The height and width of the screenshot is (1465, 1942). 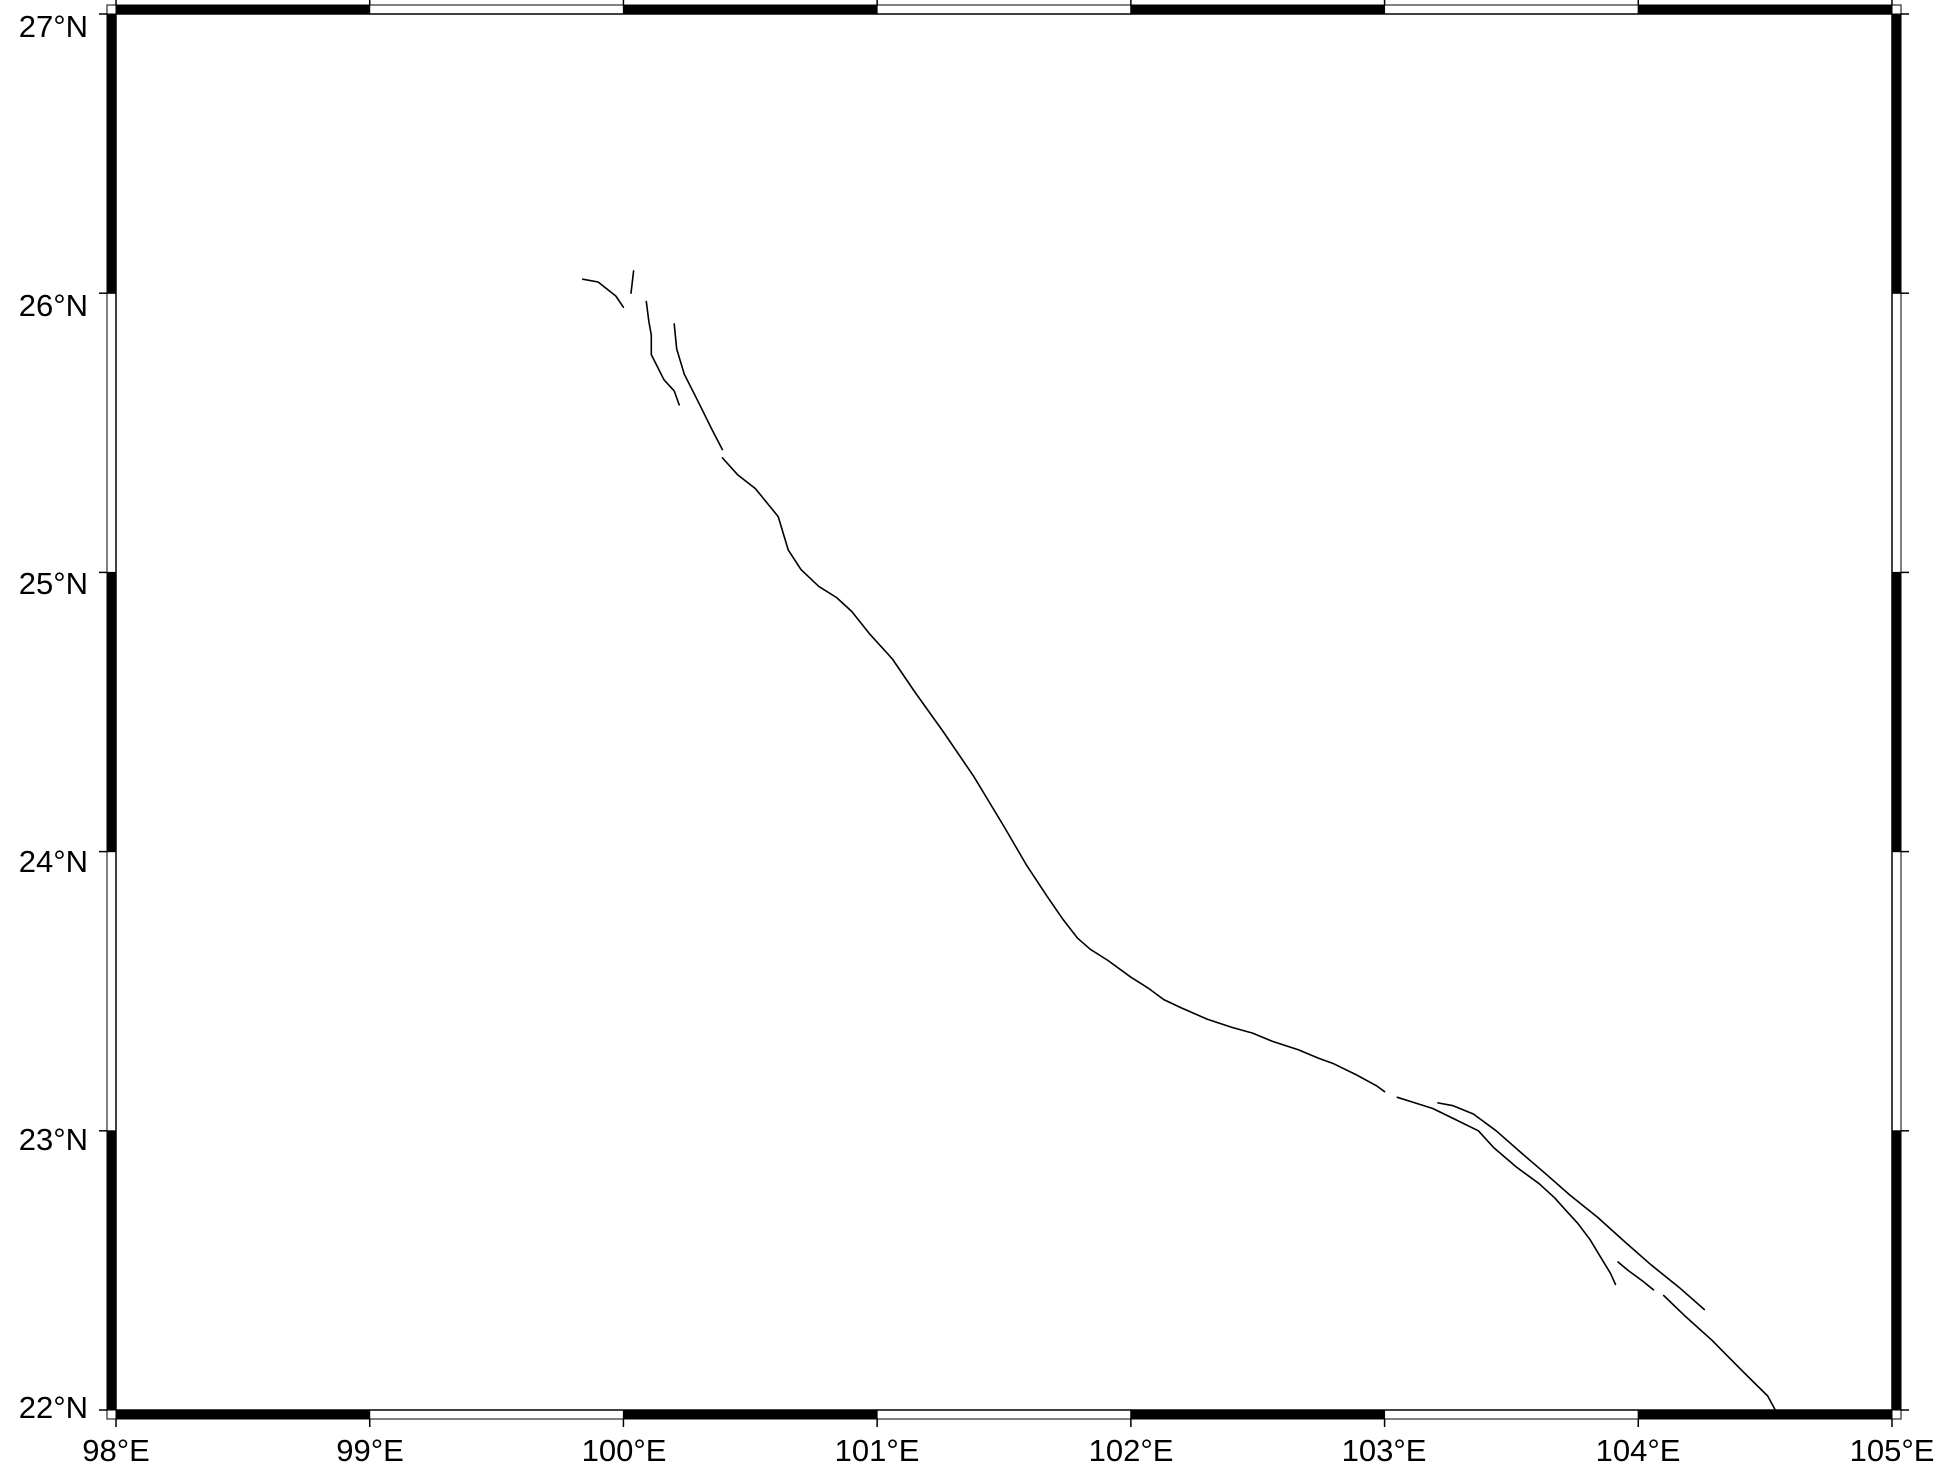 I want to click on y-tick-label: 25°N, so click(x=53, y=583).